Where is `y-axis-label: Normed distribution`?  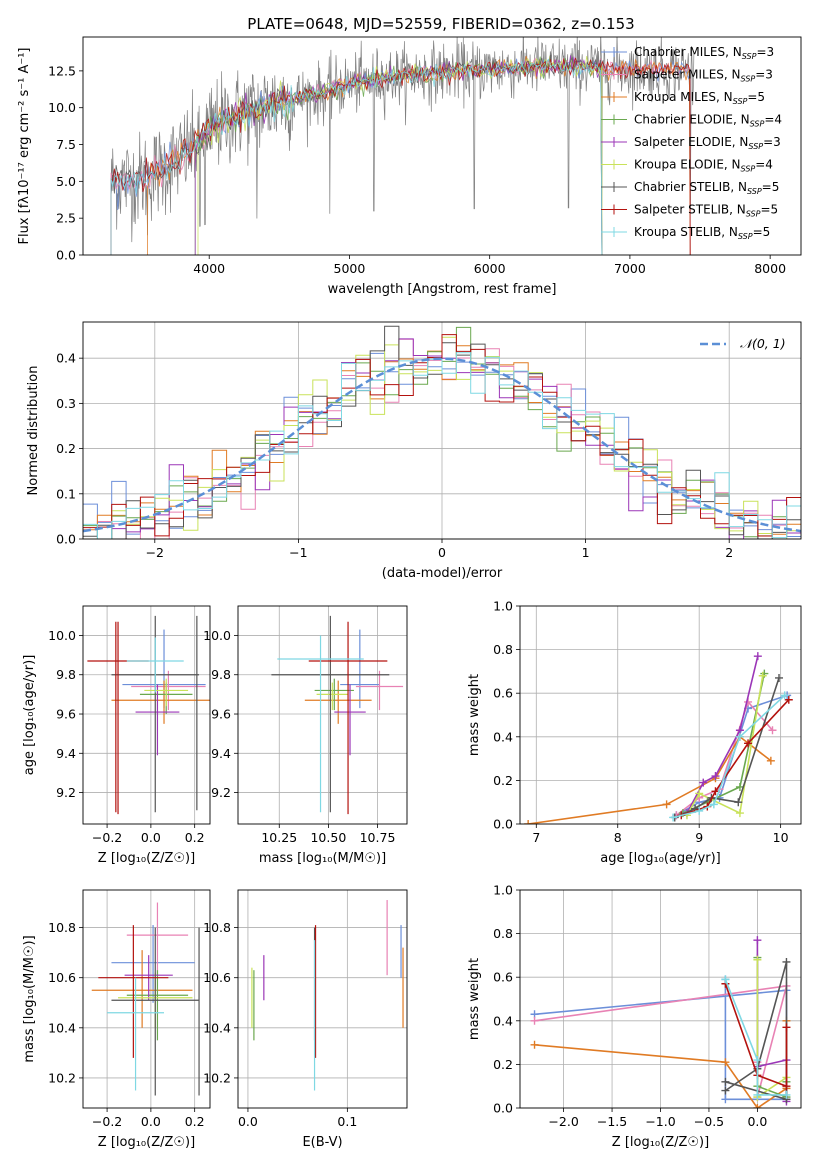 y-axis-label: Normed distribution is located at coordinates (33, 431).